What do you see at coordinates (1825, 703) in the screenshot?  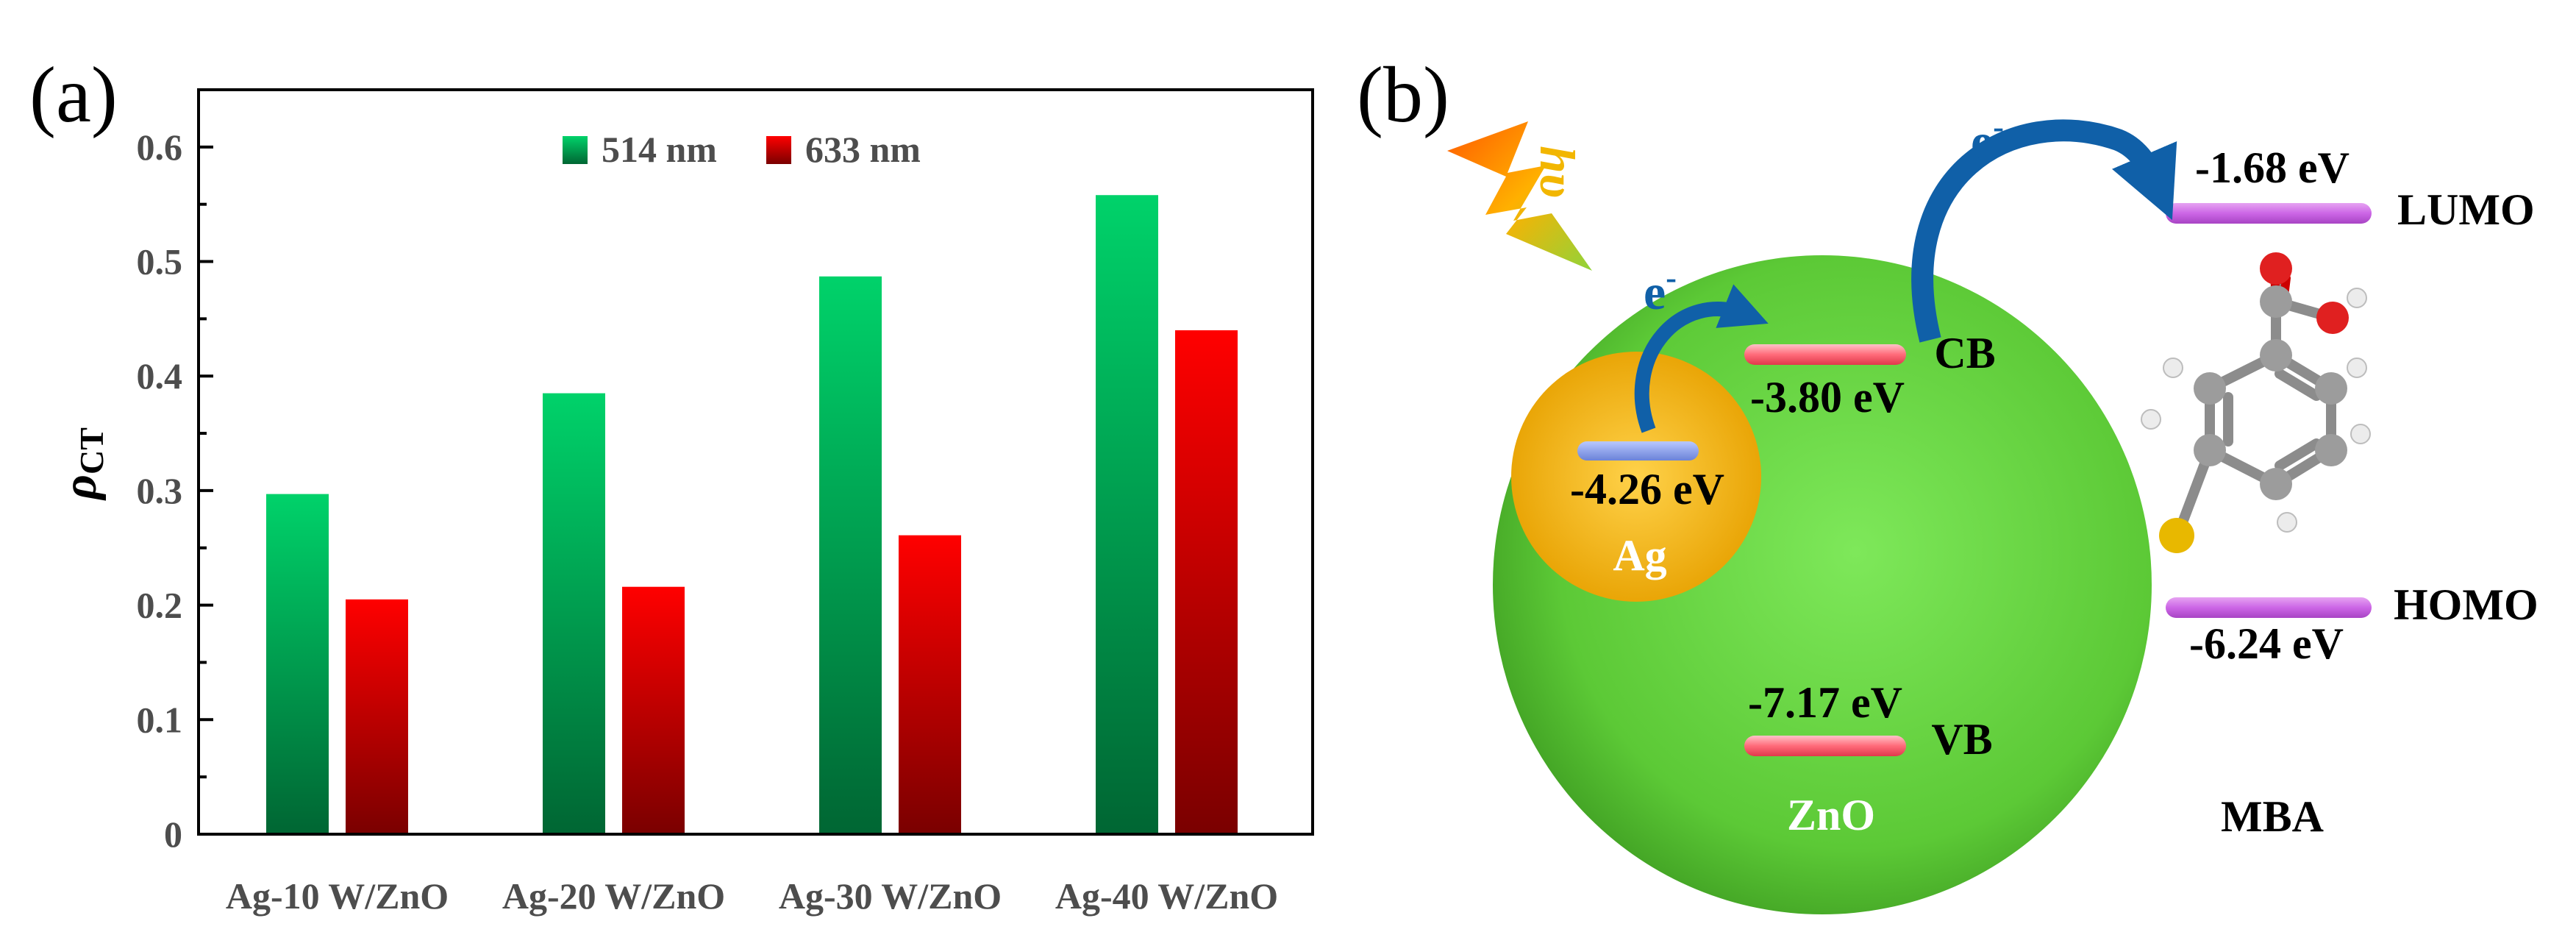 I see `vb-energy: -7.17 eV` at bounding box center [1825, 703].